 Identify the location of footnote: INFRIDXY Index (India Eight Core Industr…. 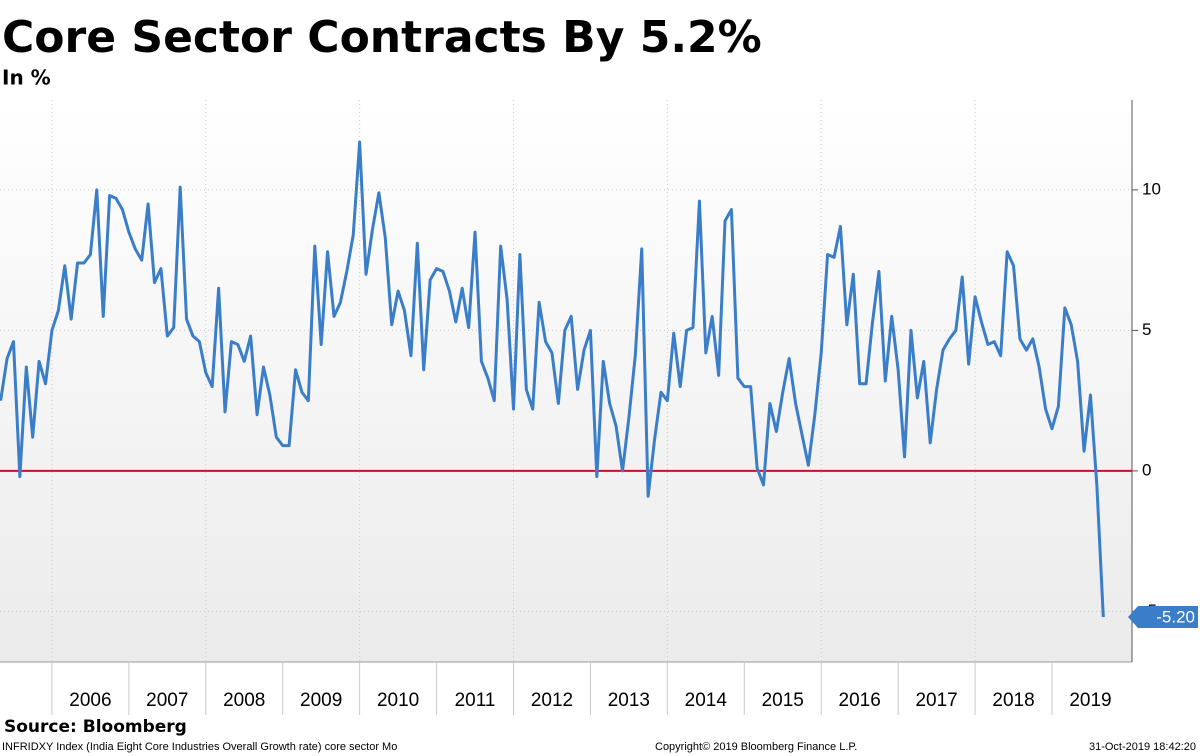
(199, 747).